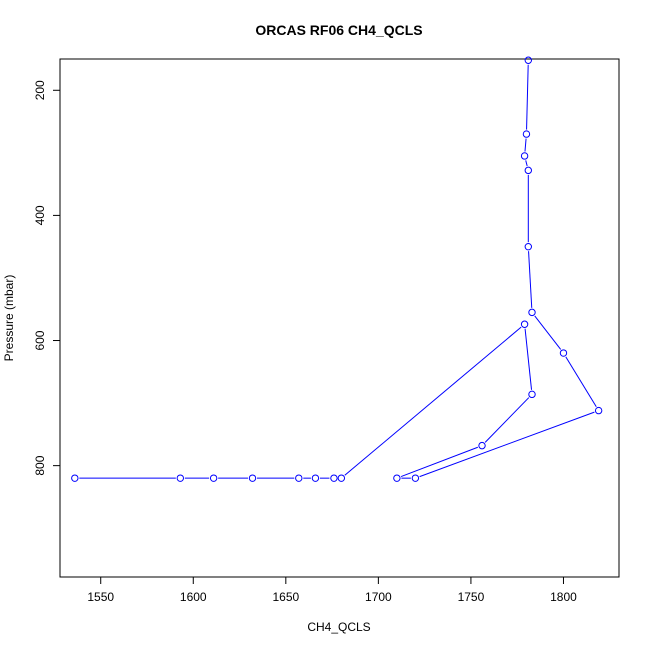 The height and width of the screenshot is (655, 650). Describe the element at coordinates (332, 590) in the screenshot. I see `x-axis: 1550 1600 1650 1700 1750 1800` at that location.